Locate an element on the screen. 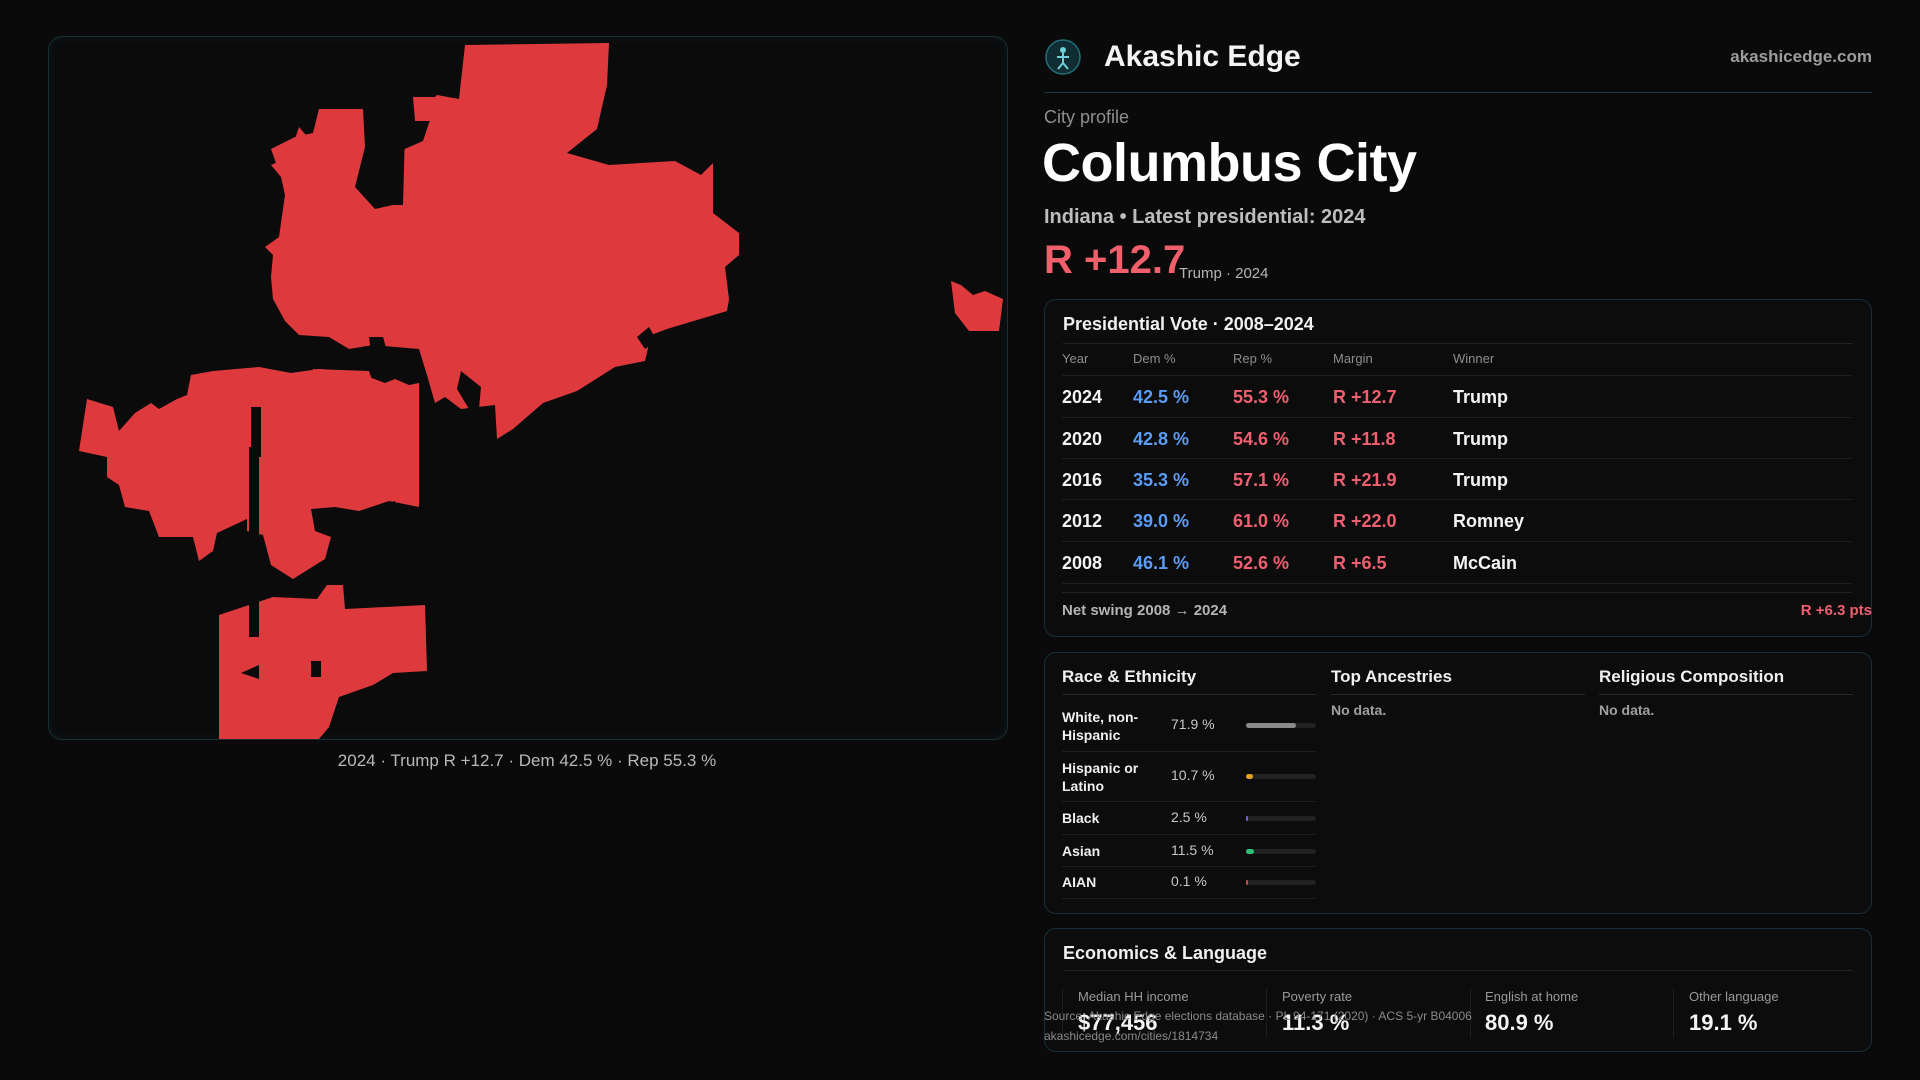  religion-empty-text: No data. is located at coordinates (1627, 710).